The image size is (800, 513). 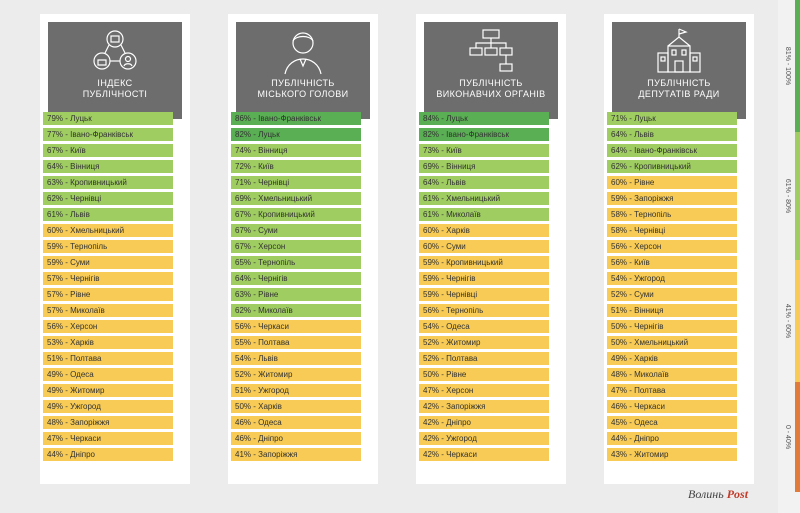 I want to click on ranking-row: 62% - Чернівці, so click(x=108, y=198).